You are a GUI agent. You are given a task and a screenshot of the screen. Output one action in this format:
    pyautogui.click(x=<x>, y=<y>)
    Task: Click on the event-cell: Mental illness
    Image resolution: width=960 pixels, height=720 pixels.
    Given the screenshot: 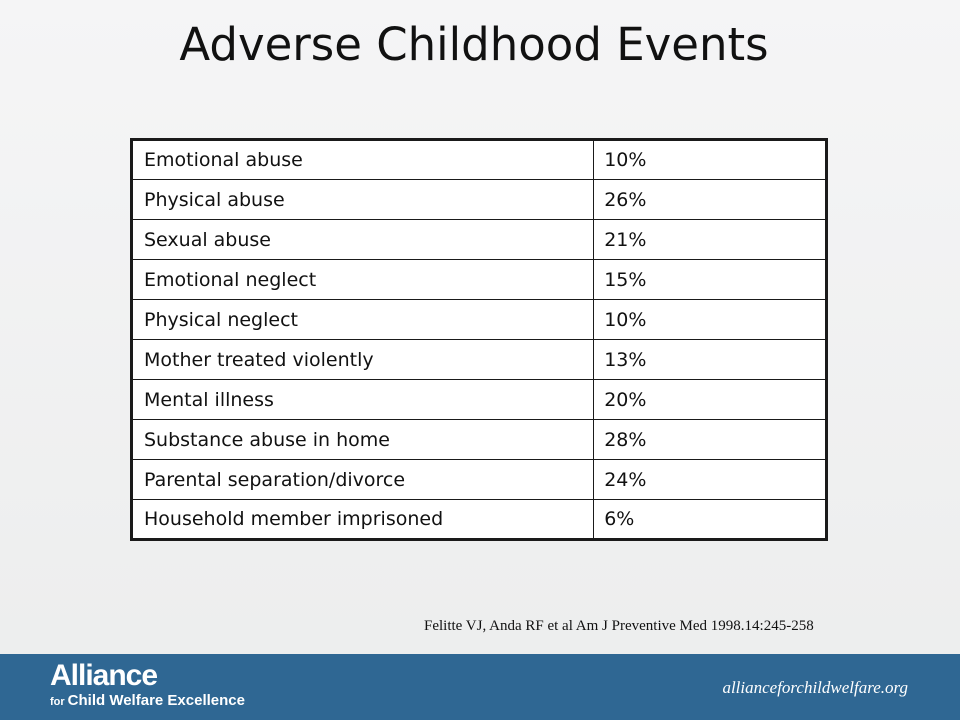 What is the action you would take?
    pyautogui.click(x=362, y=399)
    